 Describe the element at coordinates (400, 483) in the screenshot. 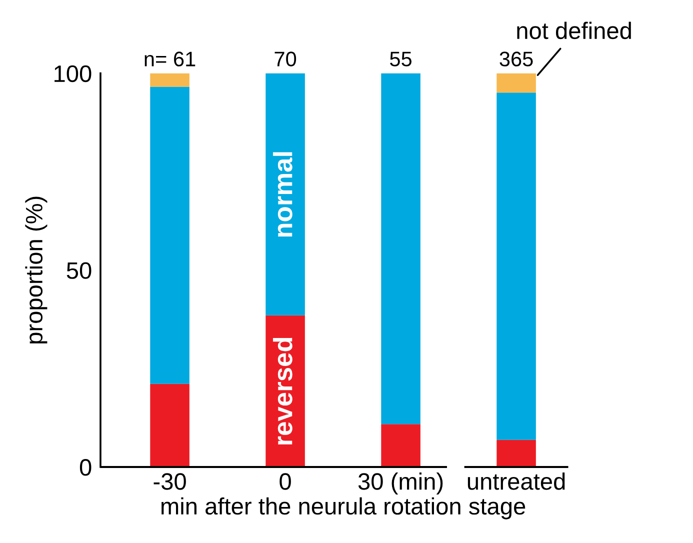

I see `x-tick-label: 30 (min)` at that location.